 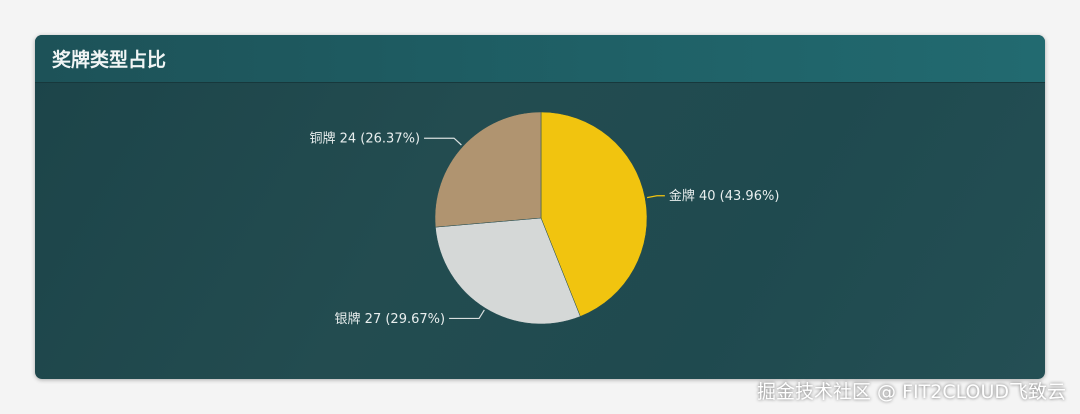 What do you see at coordinates (540, 59) in the screenshot?
I see `card-header: 奖牌类型占比` at bounding box center [540, 59].